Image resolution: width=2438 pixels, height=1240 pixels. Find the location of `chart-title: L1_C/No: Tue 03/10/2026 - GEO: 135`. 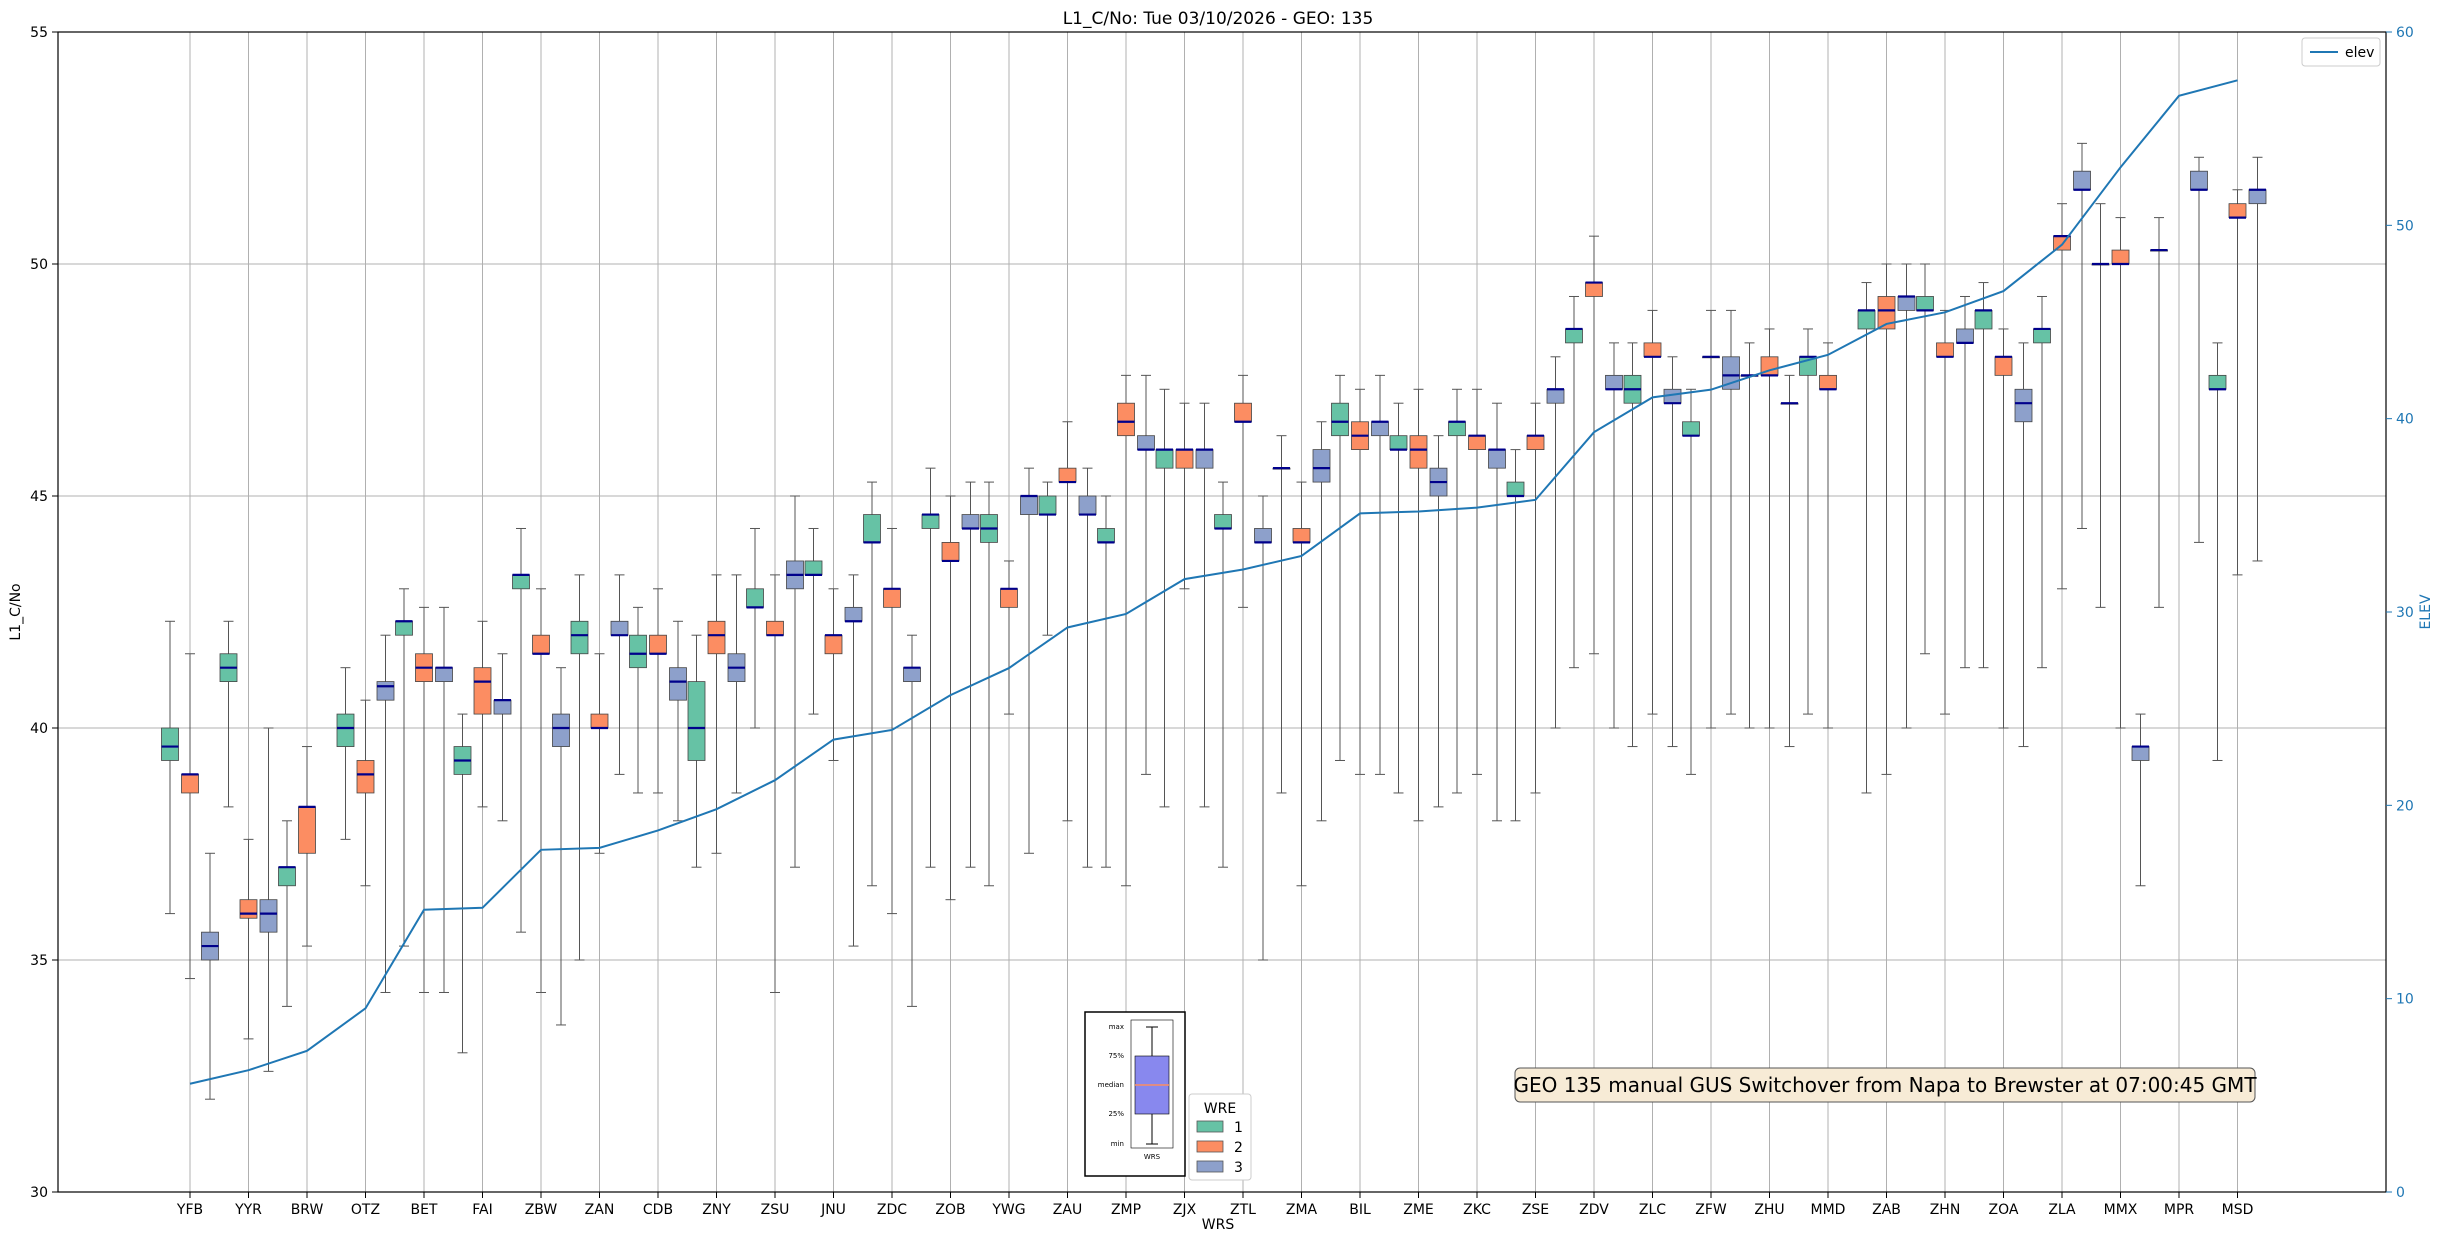

chart-title: L1_C/No: Tue 03/10/2026 - GEO: 135 is located at coordinates (1218, 19).